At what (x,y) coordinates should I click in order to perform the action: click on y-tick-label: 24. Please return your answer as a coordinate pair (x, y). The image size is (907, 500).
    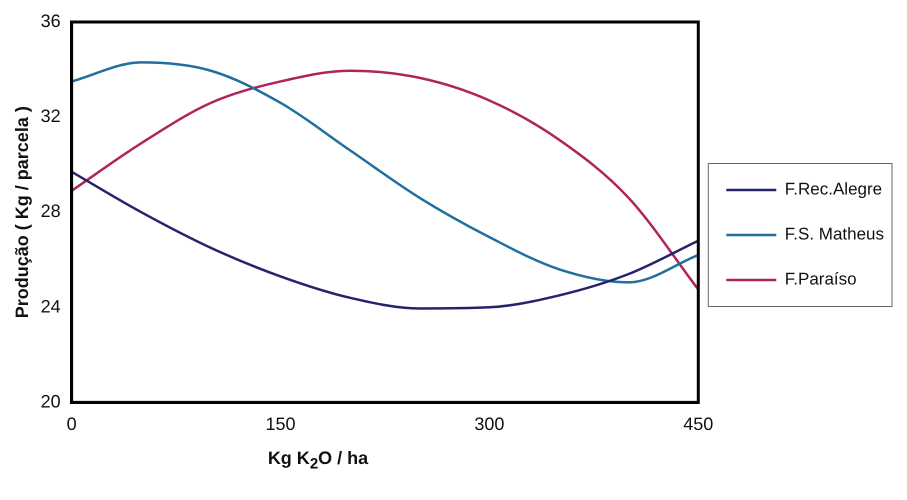
    Looking at the image, I should click on (50, 306).